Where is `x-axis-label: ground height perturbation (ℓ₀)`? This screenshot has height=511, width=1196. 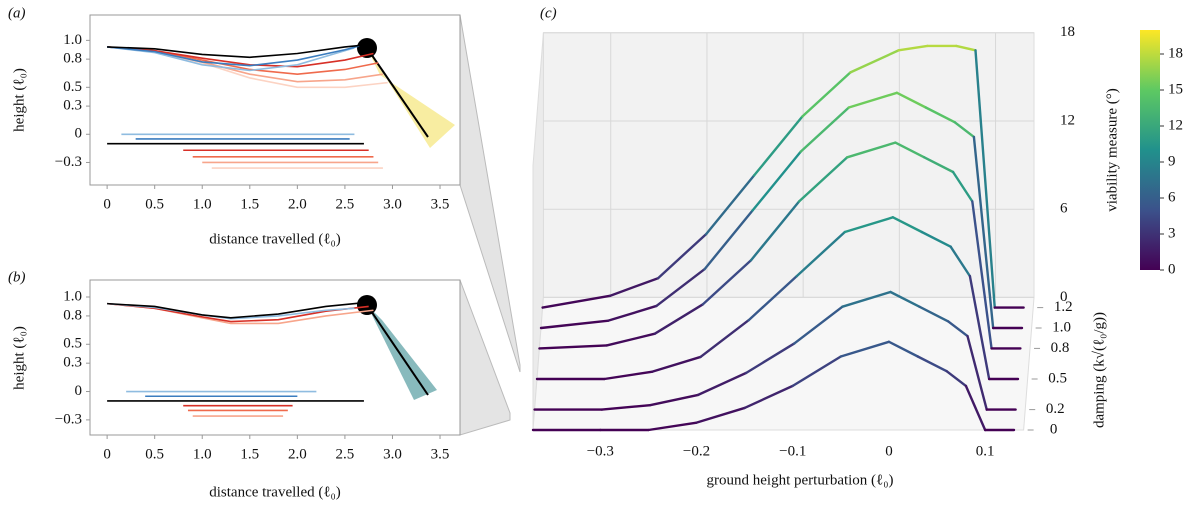
x-axis-label: ground height perturbation (ℓ₀) is located at coordinates (800, 480).